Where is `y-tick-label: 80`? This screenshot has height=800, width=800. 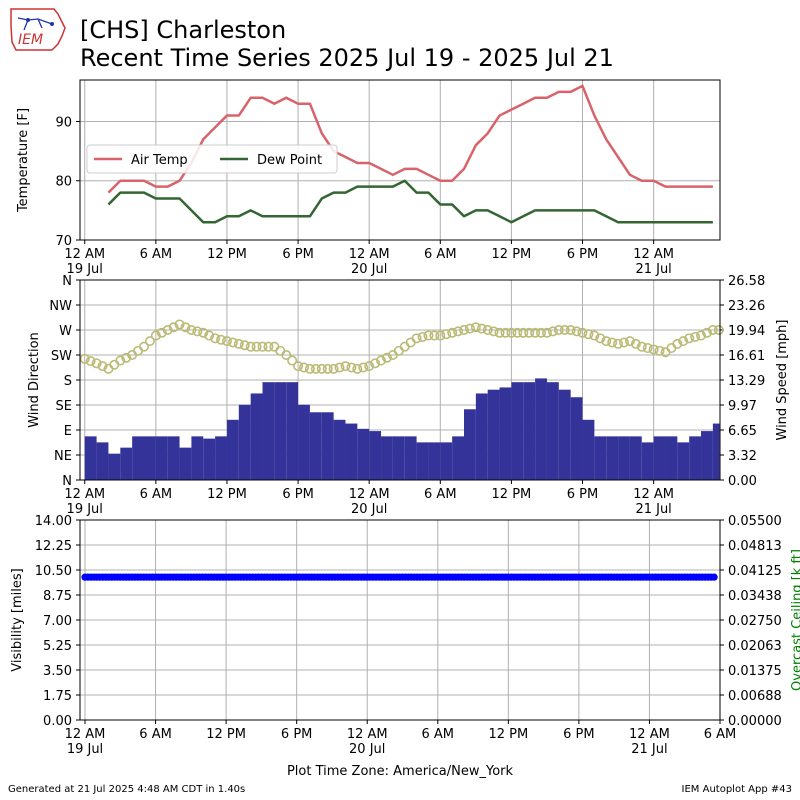
y-tick-label: 80 is located at coordinates (63, 182).